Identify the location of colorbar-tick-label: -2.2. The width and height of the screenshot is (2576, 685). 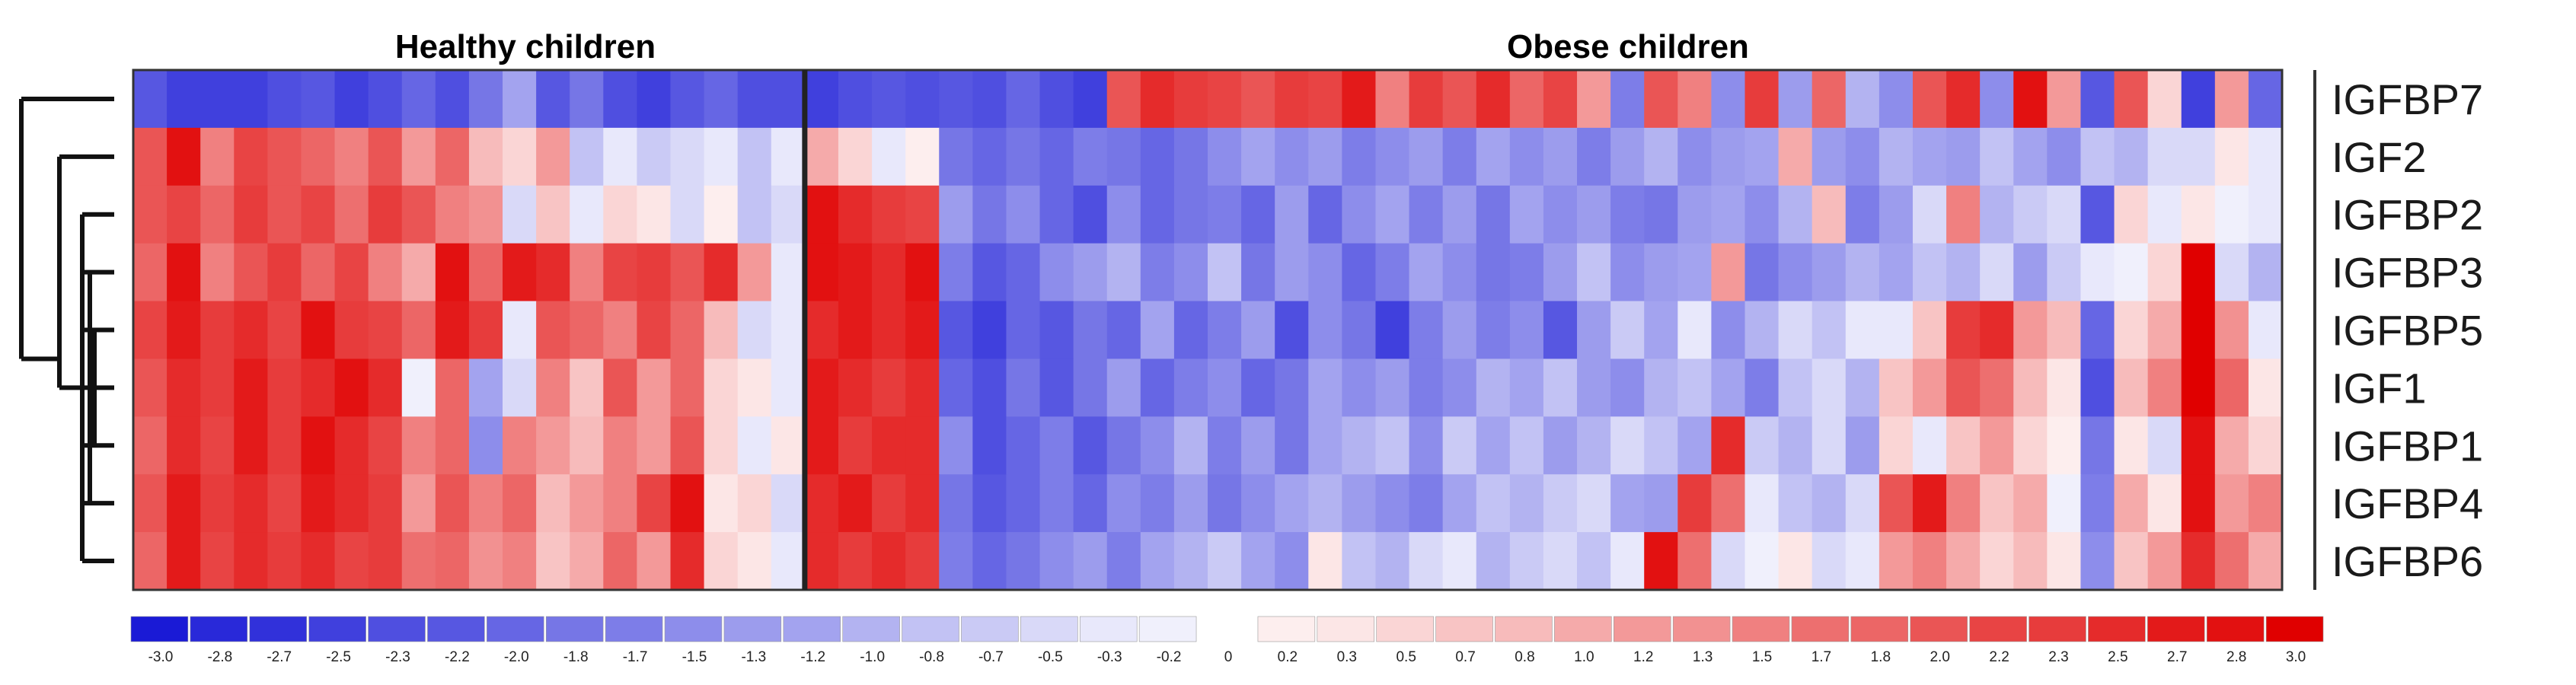
(457, 657).